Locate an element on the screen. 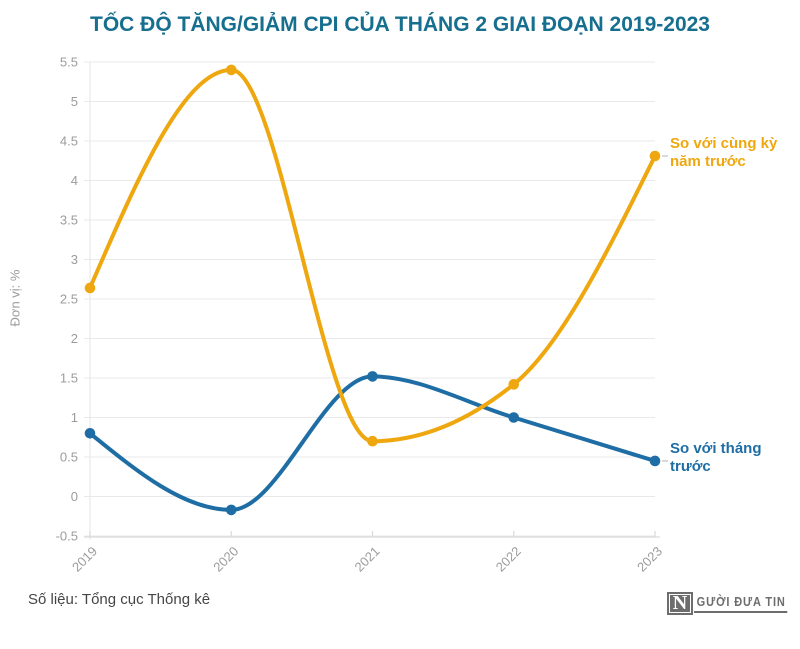 The image size is (800, 649). data-point-yoy-2022 is located at coordinates (514, 384).